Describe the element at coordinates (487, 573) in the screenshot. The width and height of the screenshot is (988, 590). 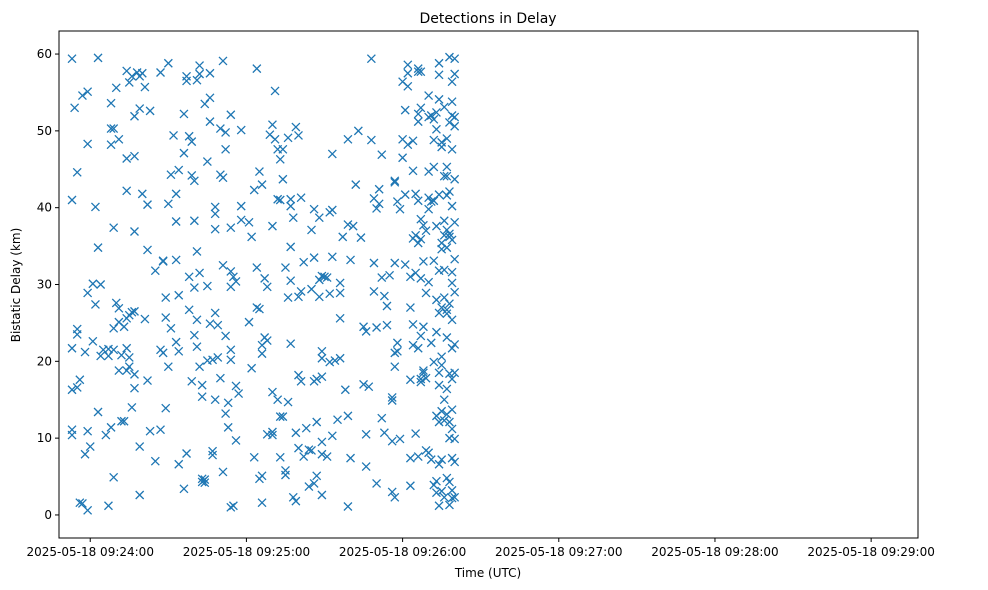
I see `x-axis-label: Time (UTC)` at that location.